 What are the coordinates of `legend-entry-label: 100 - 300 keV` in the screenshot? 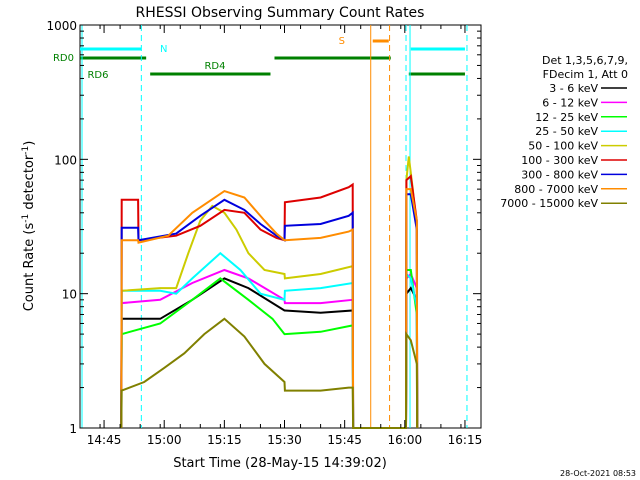 It's located at (559, 160).